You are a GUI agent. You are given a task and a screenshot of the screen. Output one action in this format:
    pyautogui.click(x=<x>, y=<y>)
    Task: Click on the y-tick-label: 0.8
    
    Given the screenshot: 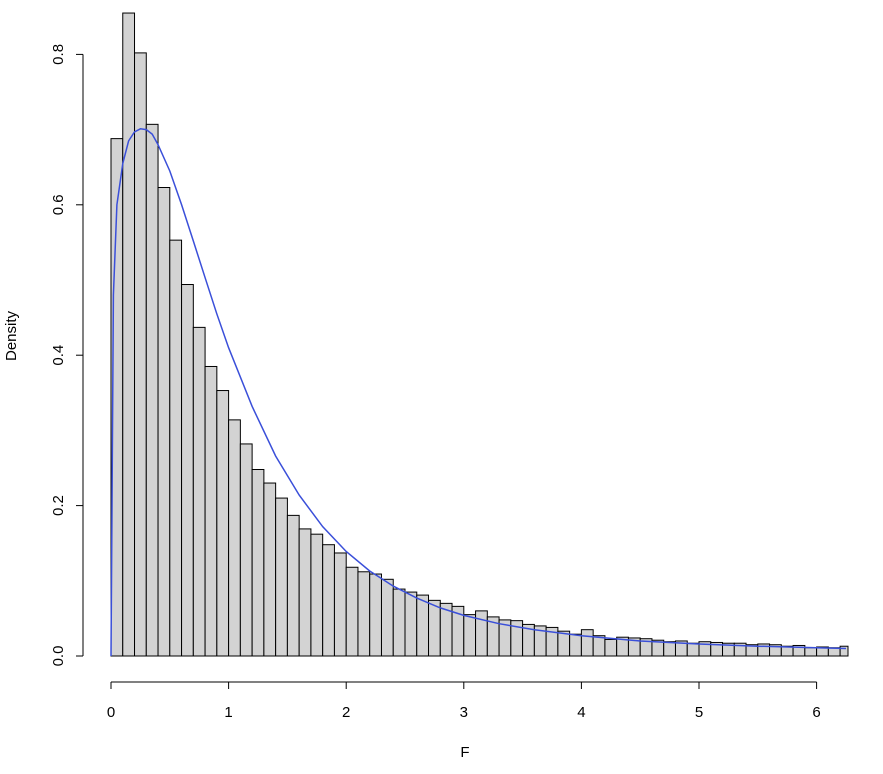 What is the action you would take?
    pyautogui.click(x=58, y=54)
    